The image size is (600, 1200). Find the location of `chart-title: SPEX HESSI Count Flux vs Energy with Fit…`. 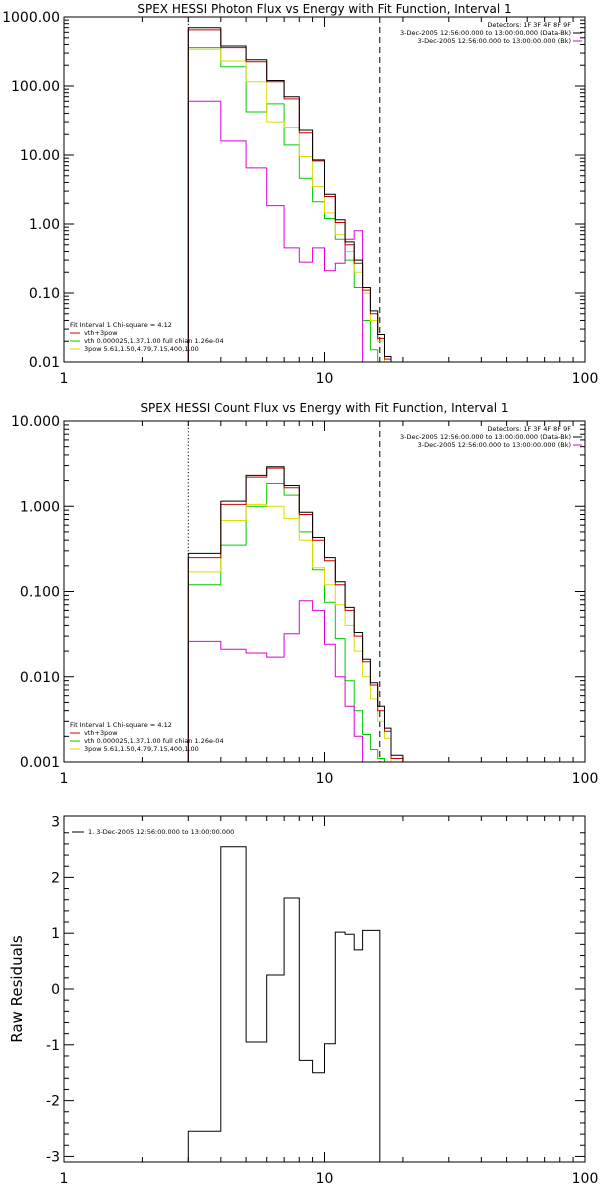

chart-title: SPEX HESSI Count Flux vs Energy with Fit… is located at coordinates (324, 408).